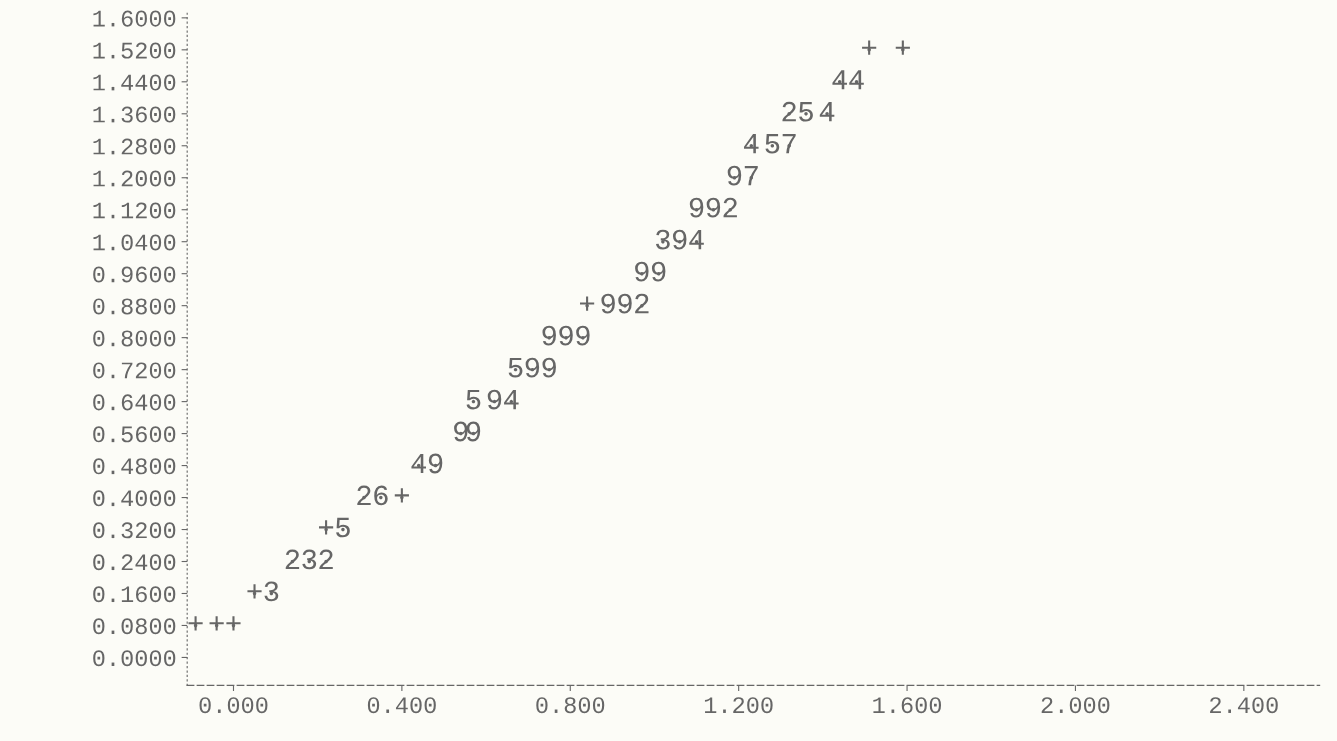 The width and height of the screenshot is (1337, 741). Describe the element at coordinates (570, 705) in the screenshot. I see `x-tick-label: 0.800` at that location.